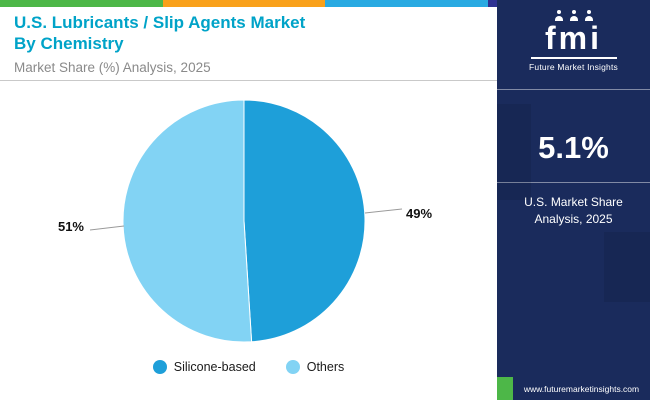 The height and width of the screenshot is (400, 650). I want to click on panel-footer: www.futuremarketinsights.com, so click(573, 388).